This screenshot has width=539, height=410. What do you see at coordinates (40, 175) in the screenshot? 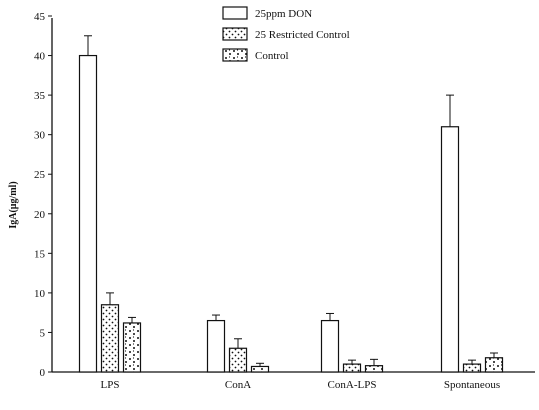
I see `y-tick-label: 25` at bounding box center [40, 175].